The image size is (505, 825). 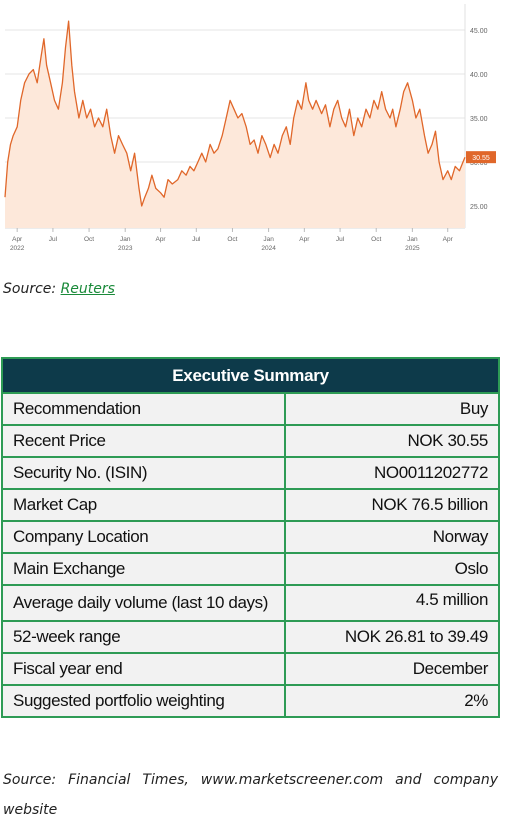 What do you see at coordinates (392, 473) in the screenshot?
I see `row-value: NO0011202772` at bounding box center [392, 473].